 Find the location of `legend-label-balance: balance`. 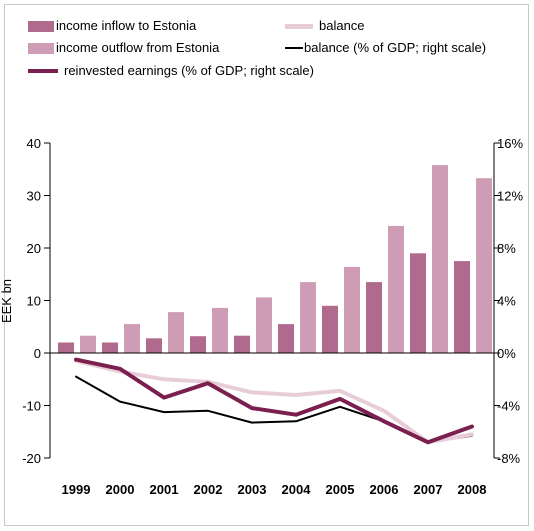

legend-label-balance: balance is located at coordinates (342, 25).